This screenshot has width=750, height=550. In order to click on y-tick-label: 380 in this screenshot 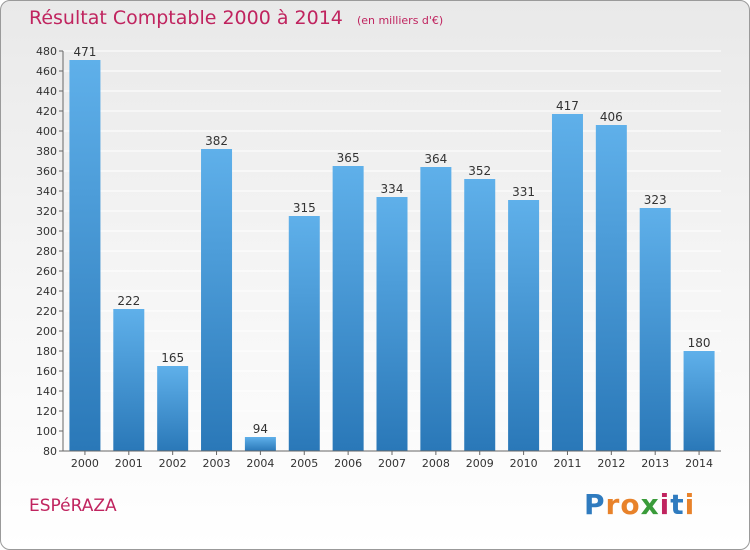, I will do `click(46, 151)`.